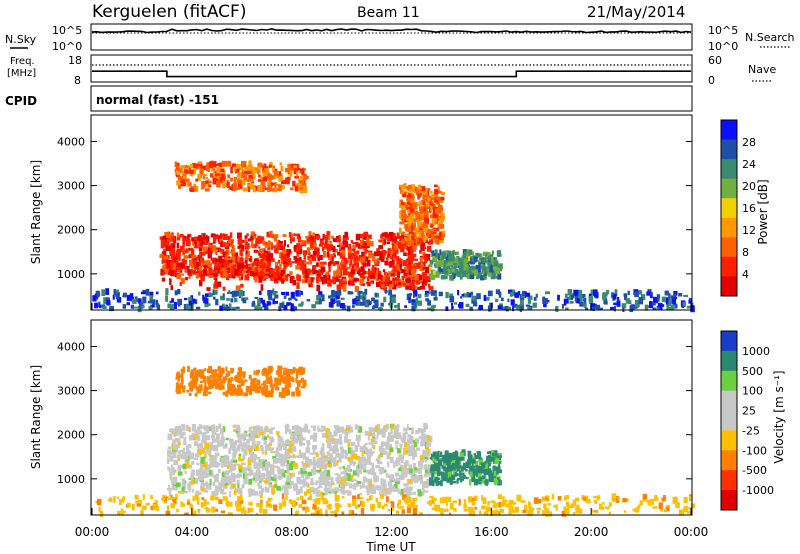 The image size is (800, 554). Describe the element at coordinates (715, 60) in the screenshot. I see `freq-right-tick-top: 60` at that location.